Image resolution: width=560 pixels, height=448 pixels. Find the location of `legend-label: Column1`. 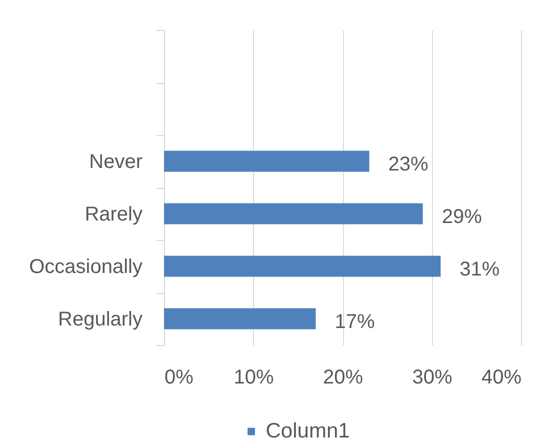

legend-label: Column1 is located at coordinates (308, 431).